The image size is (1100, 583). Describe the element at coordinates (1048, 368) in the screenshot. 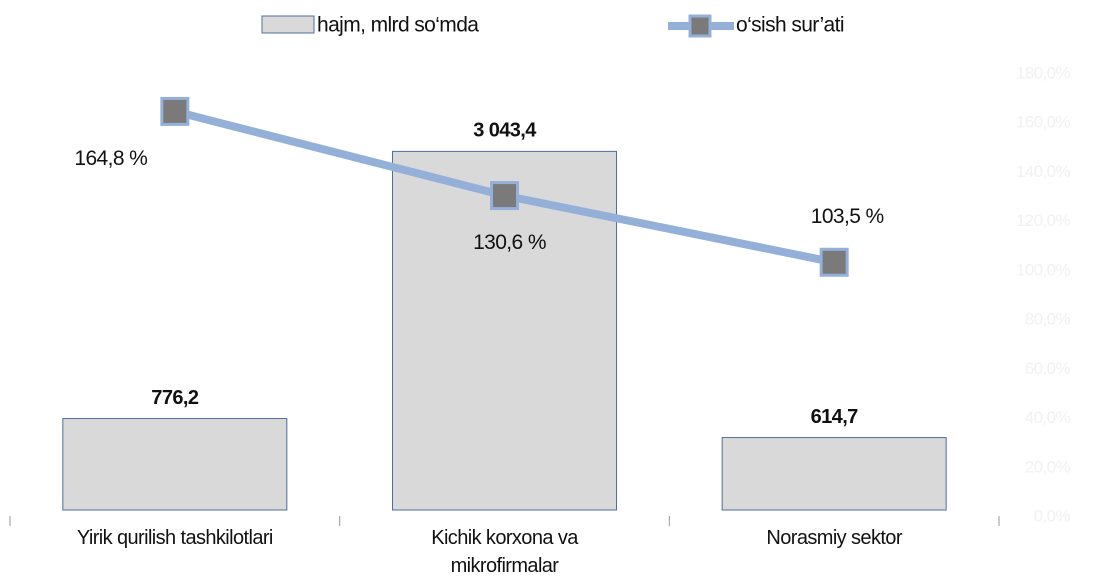

I see `y2-tick-label: 60,0%` at that location.